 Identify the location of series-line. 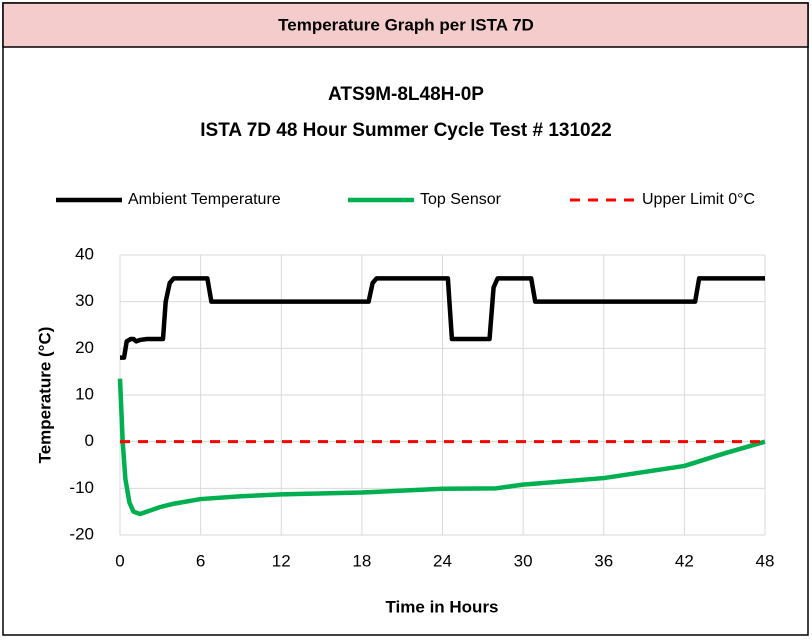
(442, 318).